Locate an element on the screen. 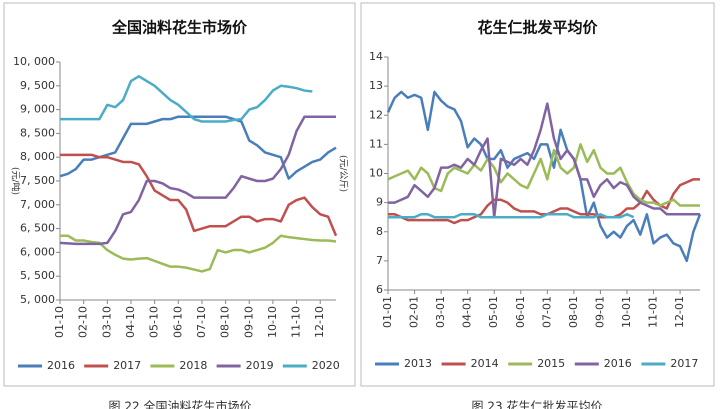 Image resolution: width=720 pixels, height=409 pixels. y-axis-label: (元/公斤) is located at coordinates (343, 173).